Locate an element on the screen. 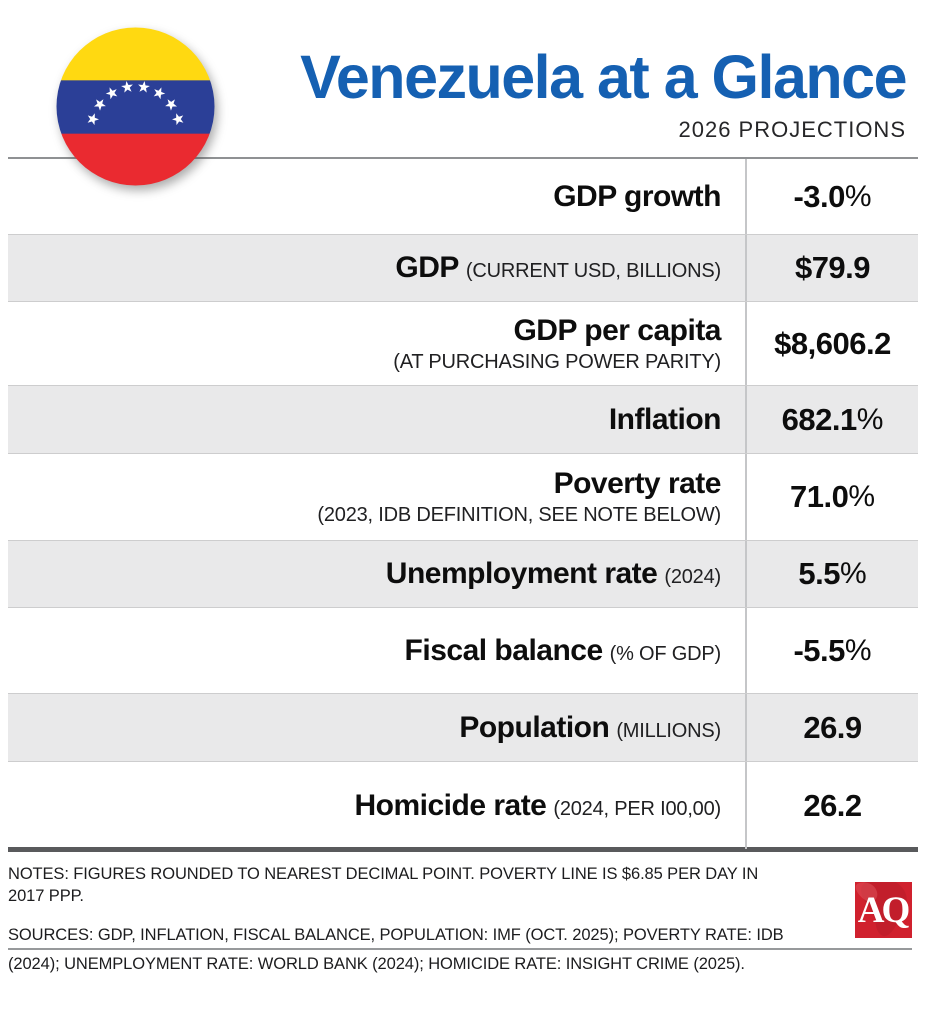  row-label: GDP is located at coordinates (427, 267).